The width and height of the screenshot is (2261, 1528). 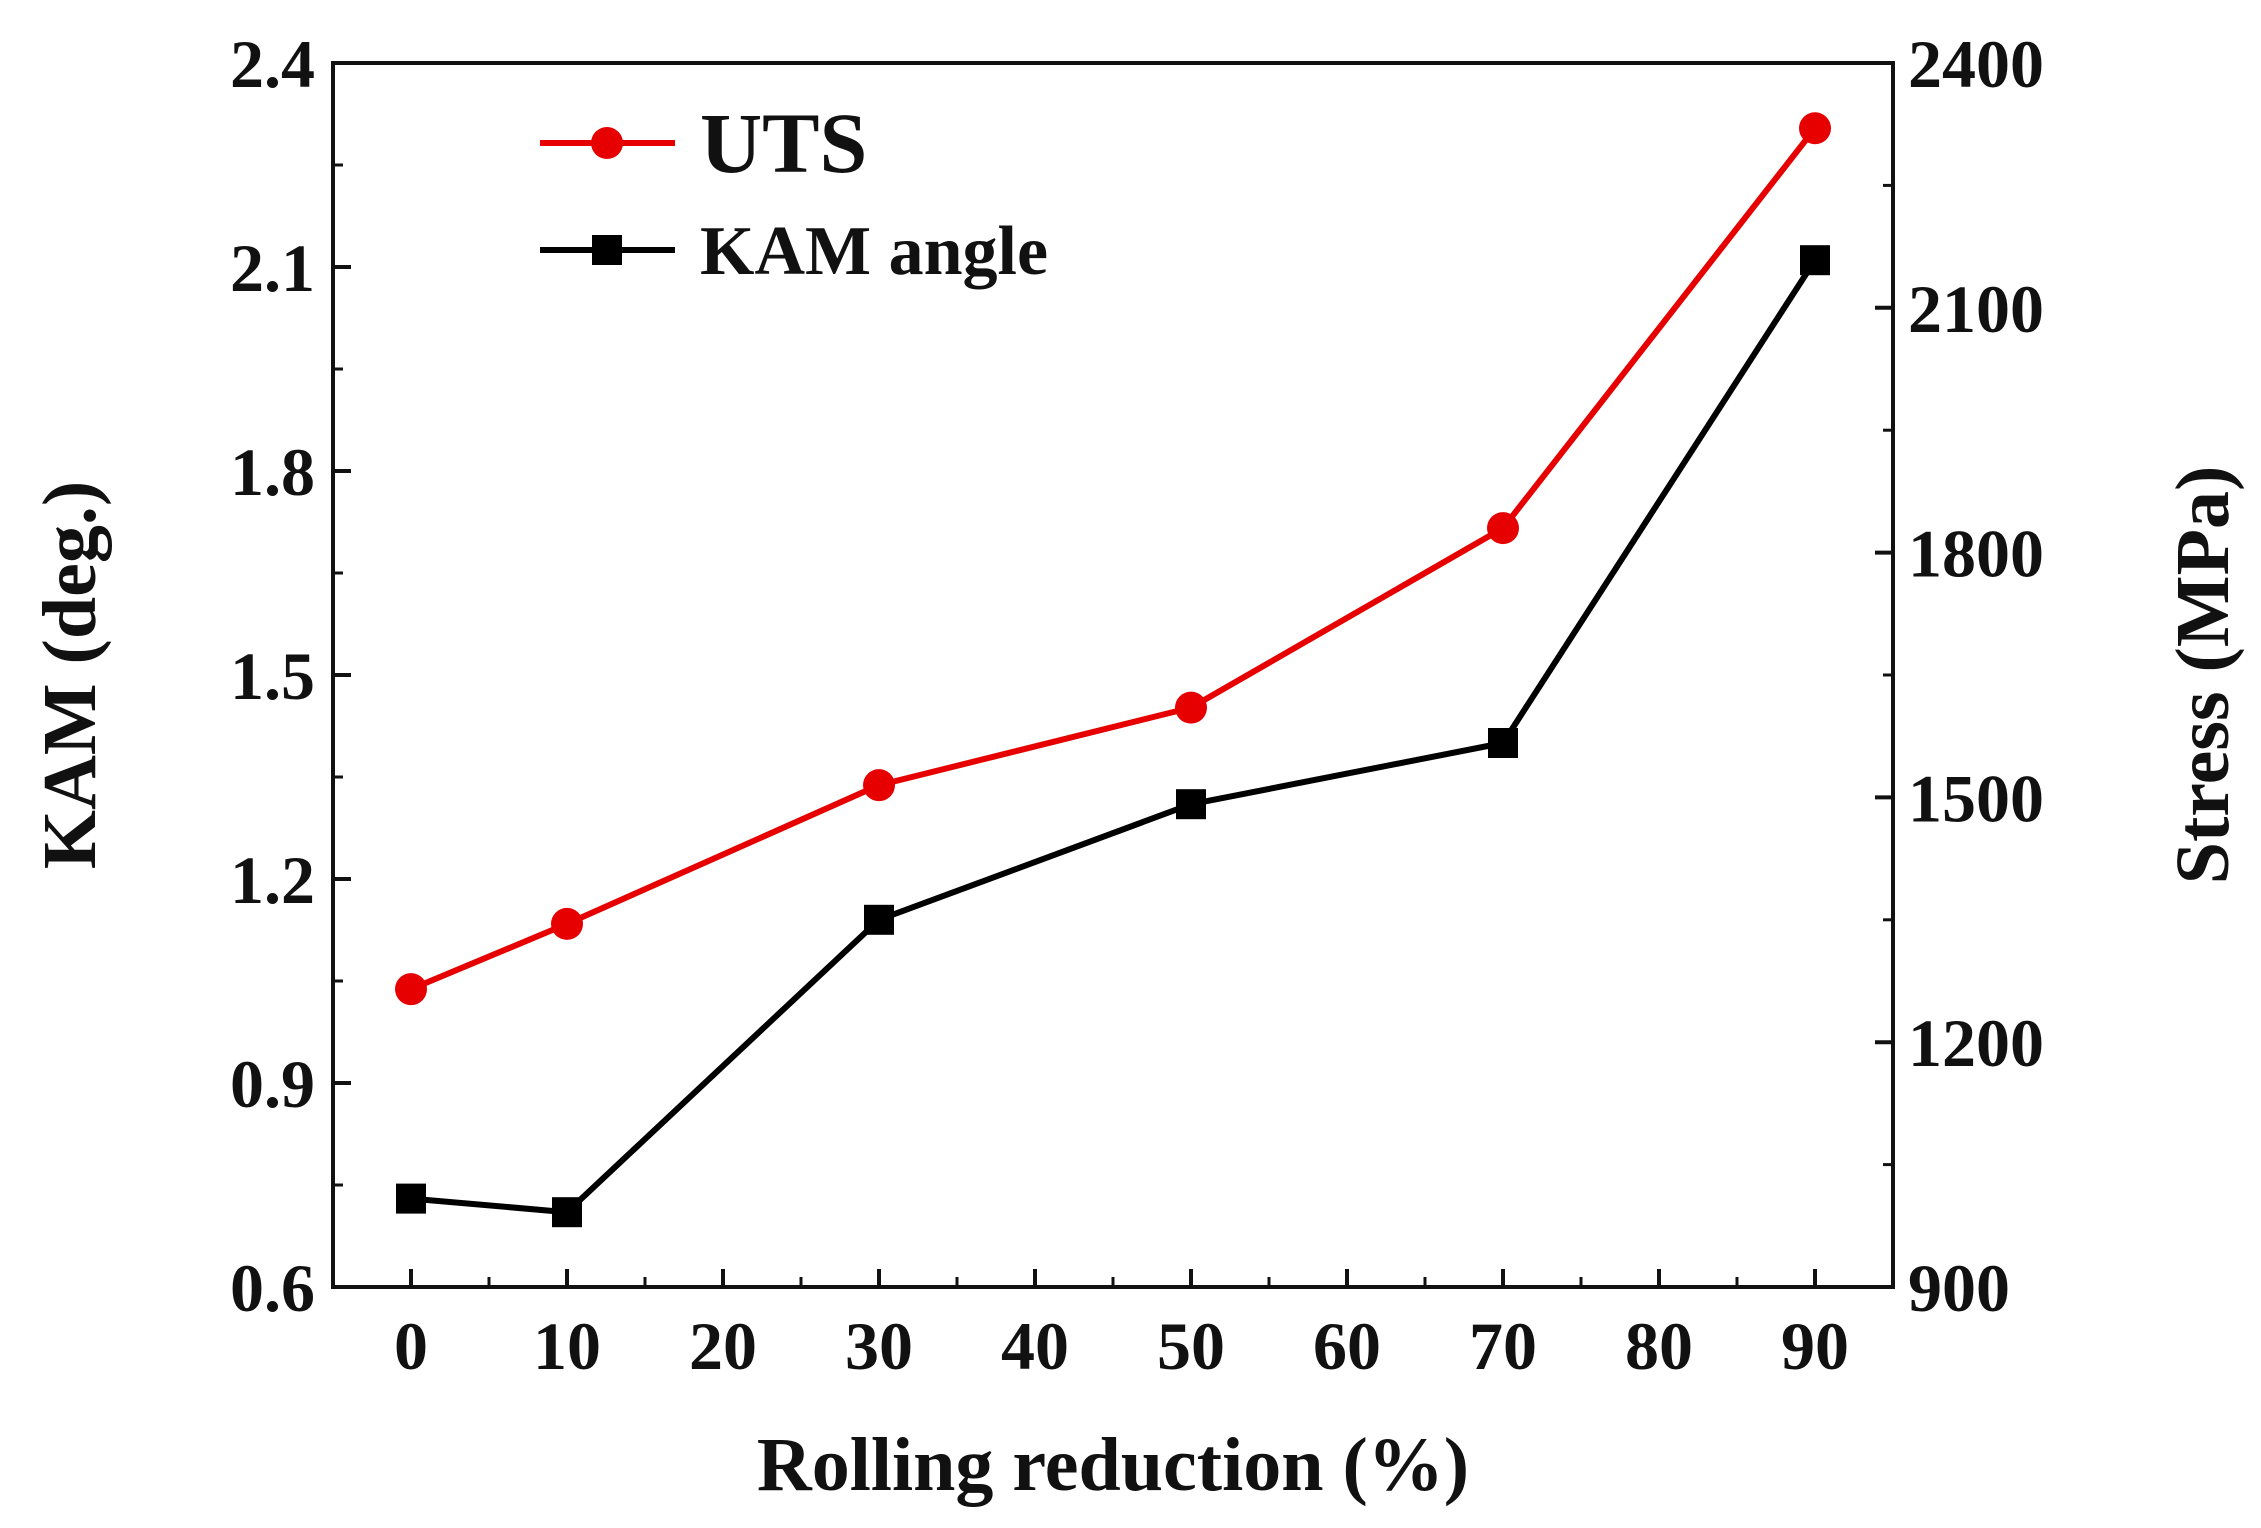 What do you see at coordinates (272, 472) in the screenshot?
I see `y-left-tick-label: 1.8` at bounding box center [272, 472].